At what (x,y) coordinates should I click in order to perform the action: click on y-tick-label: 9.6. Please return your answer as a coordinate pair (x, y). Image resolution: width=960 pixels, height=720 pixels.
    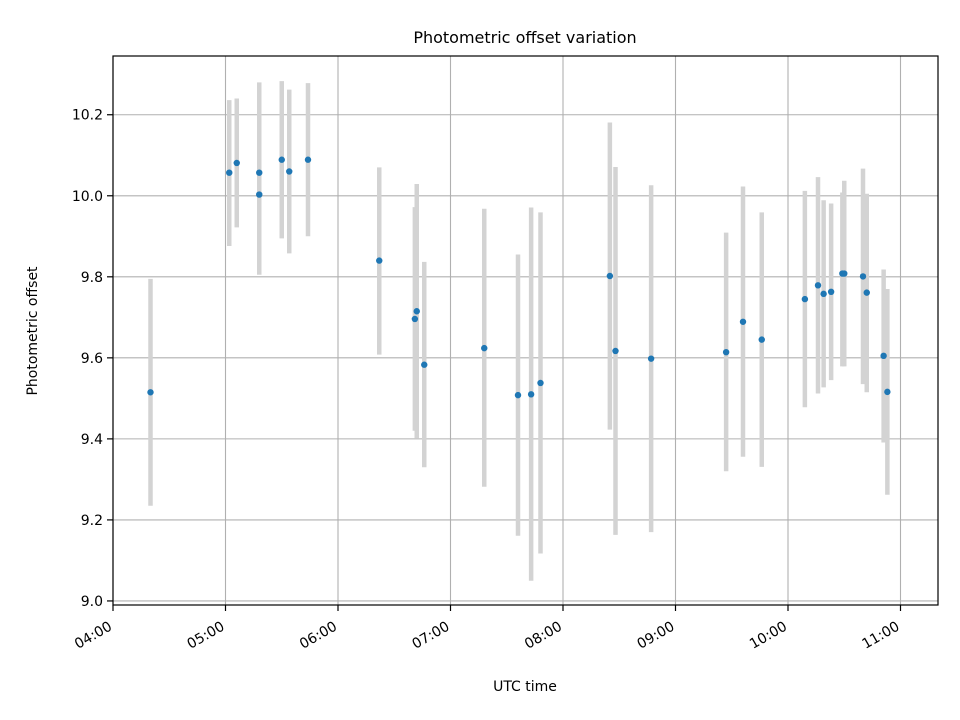
    Looking at the image, I should click on (92, 359).